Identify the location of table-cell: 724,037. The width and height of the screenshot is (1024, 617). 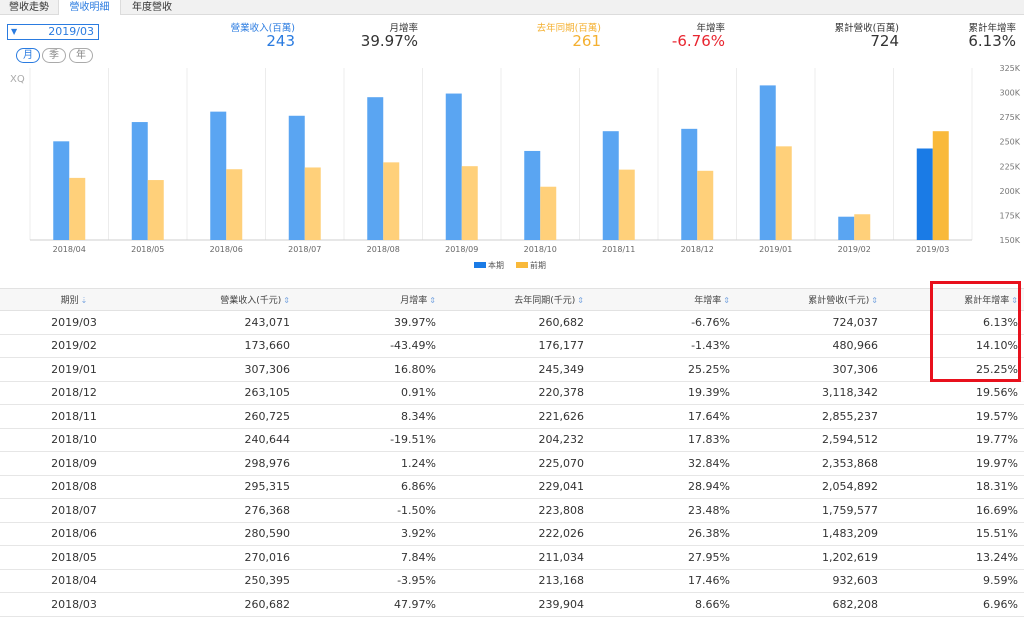
(810, 322).